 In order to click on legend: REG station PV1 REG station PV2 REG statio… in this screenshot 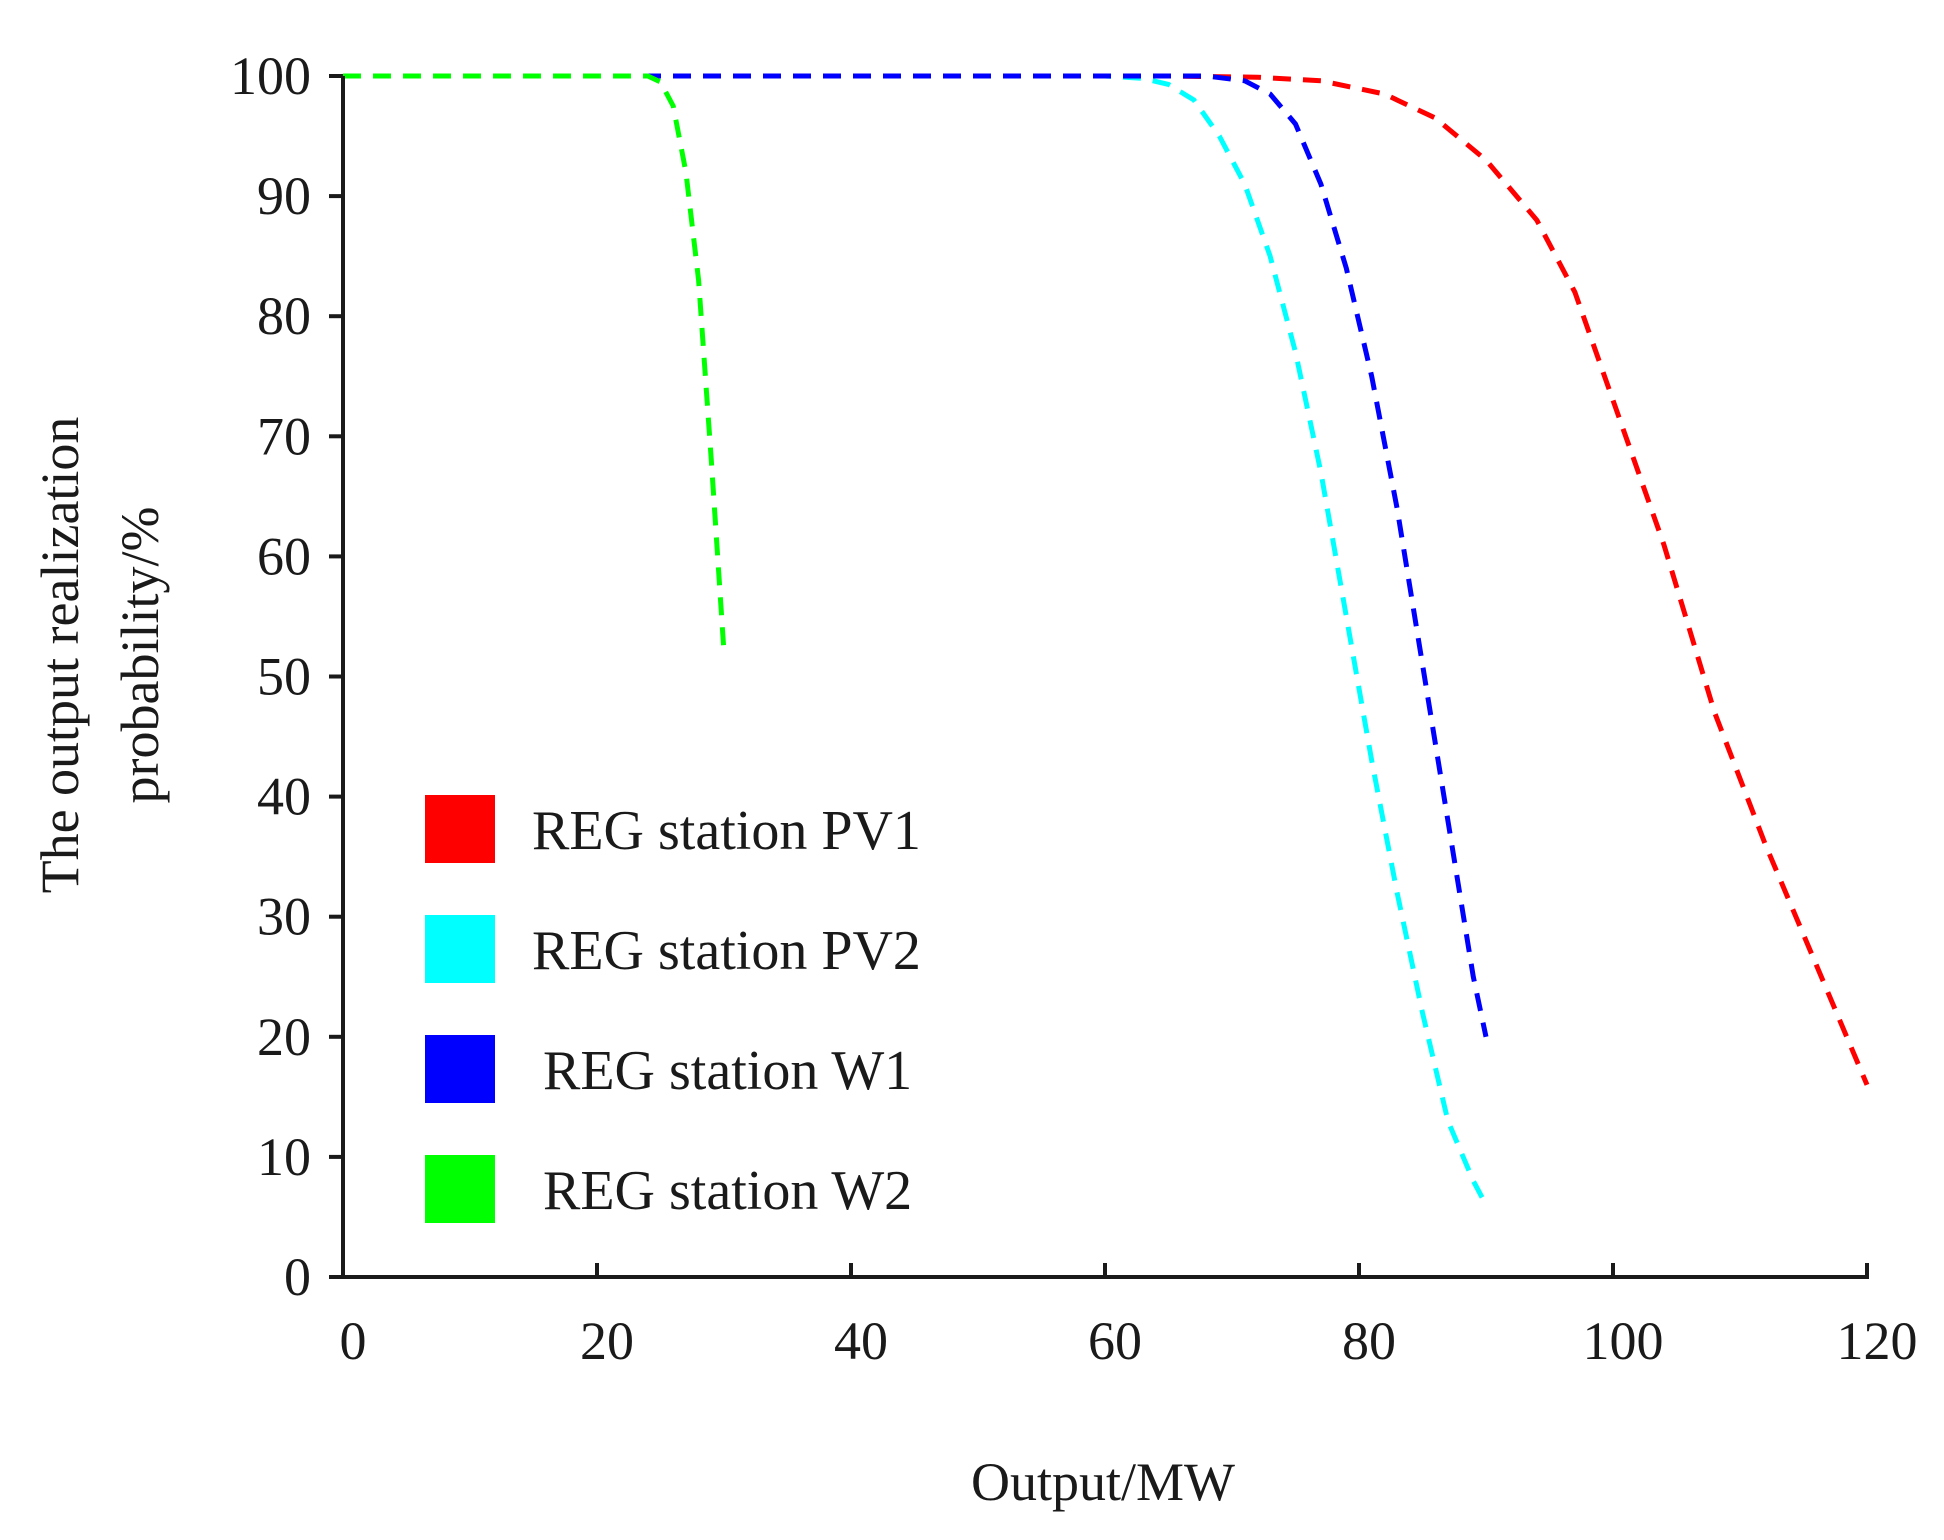, I will do `click(673, 1009)`.